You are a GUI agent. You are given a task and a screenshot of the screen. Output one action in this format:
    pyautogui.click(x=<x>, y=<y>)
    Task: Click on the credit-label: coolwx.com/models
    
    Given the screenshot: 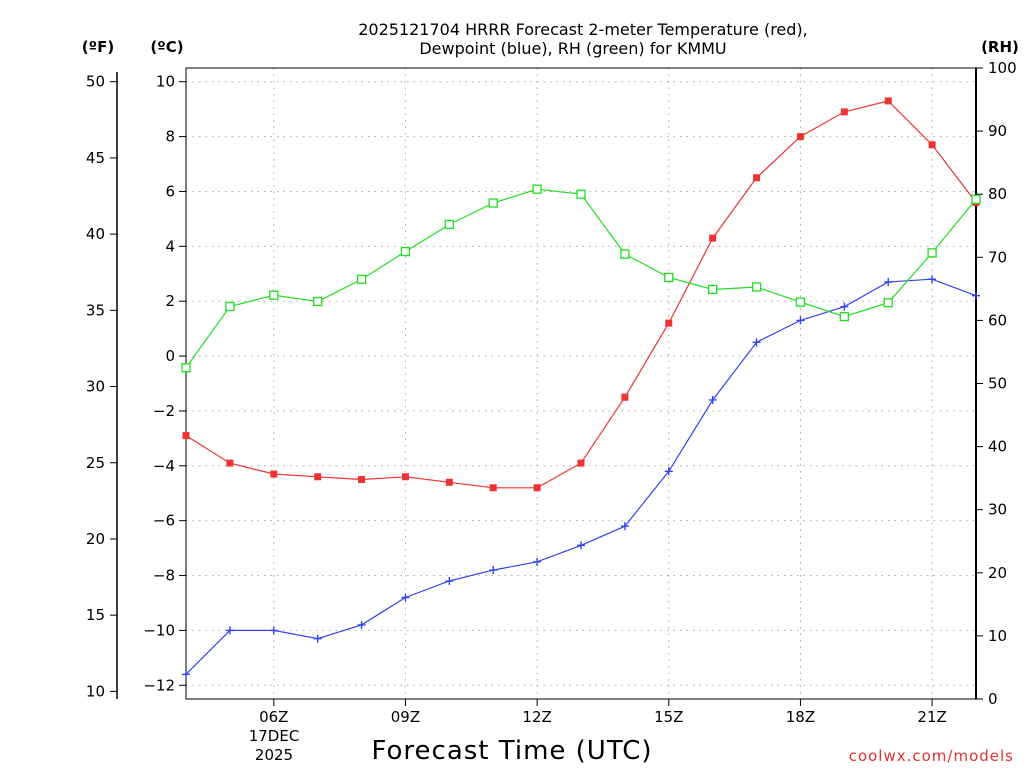 What is the action you would take?
    pyautogui.click(x=931, y=756)
    